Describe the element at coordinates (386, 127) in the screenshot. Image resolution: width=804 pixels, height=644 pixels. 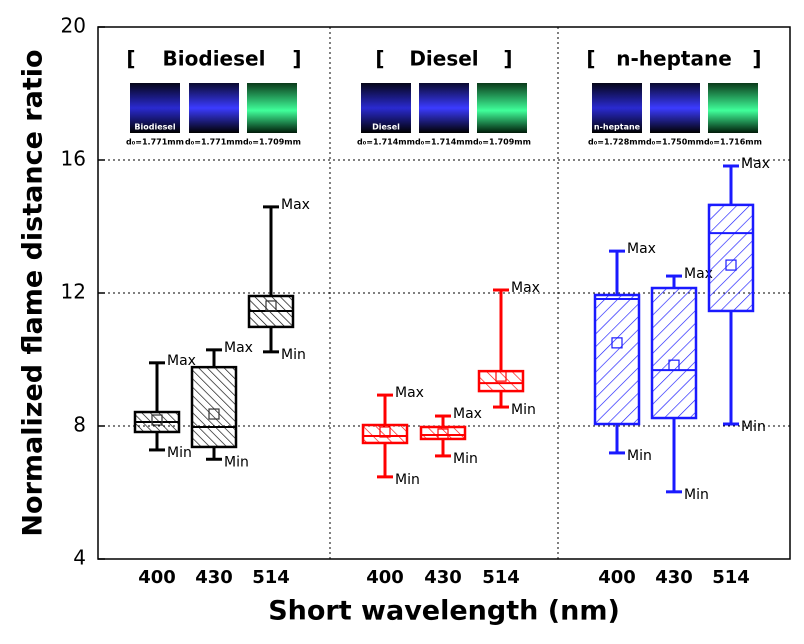
I see `image-label: Diesel` at that location.